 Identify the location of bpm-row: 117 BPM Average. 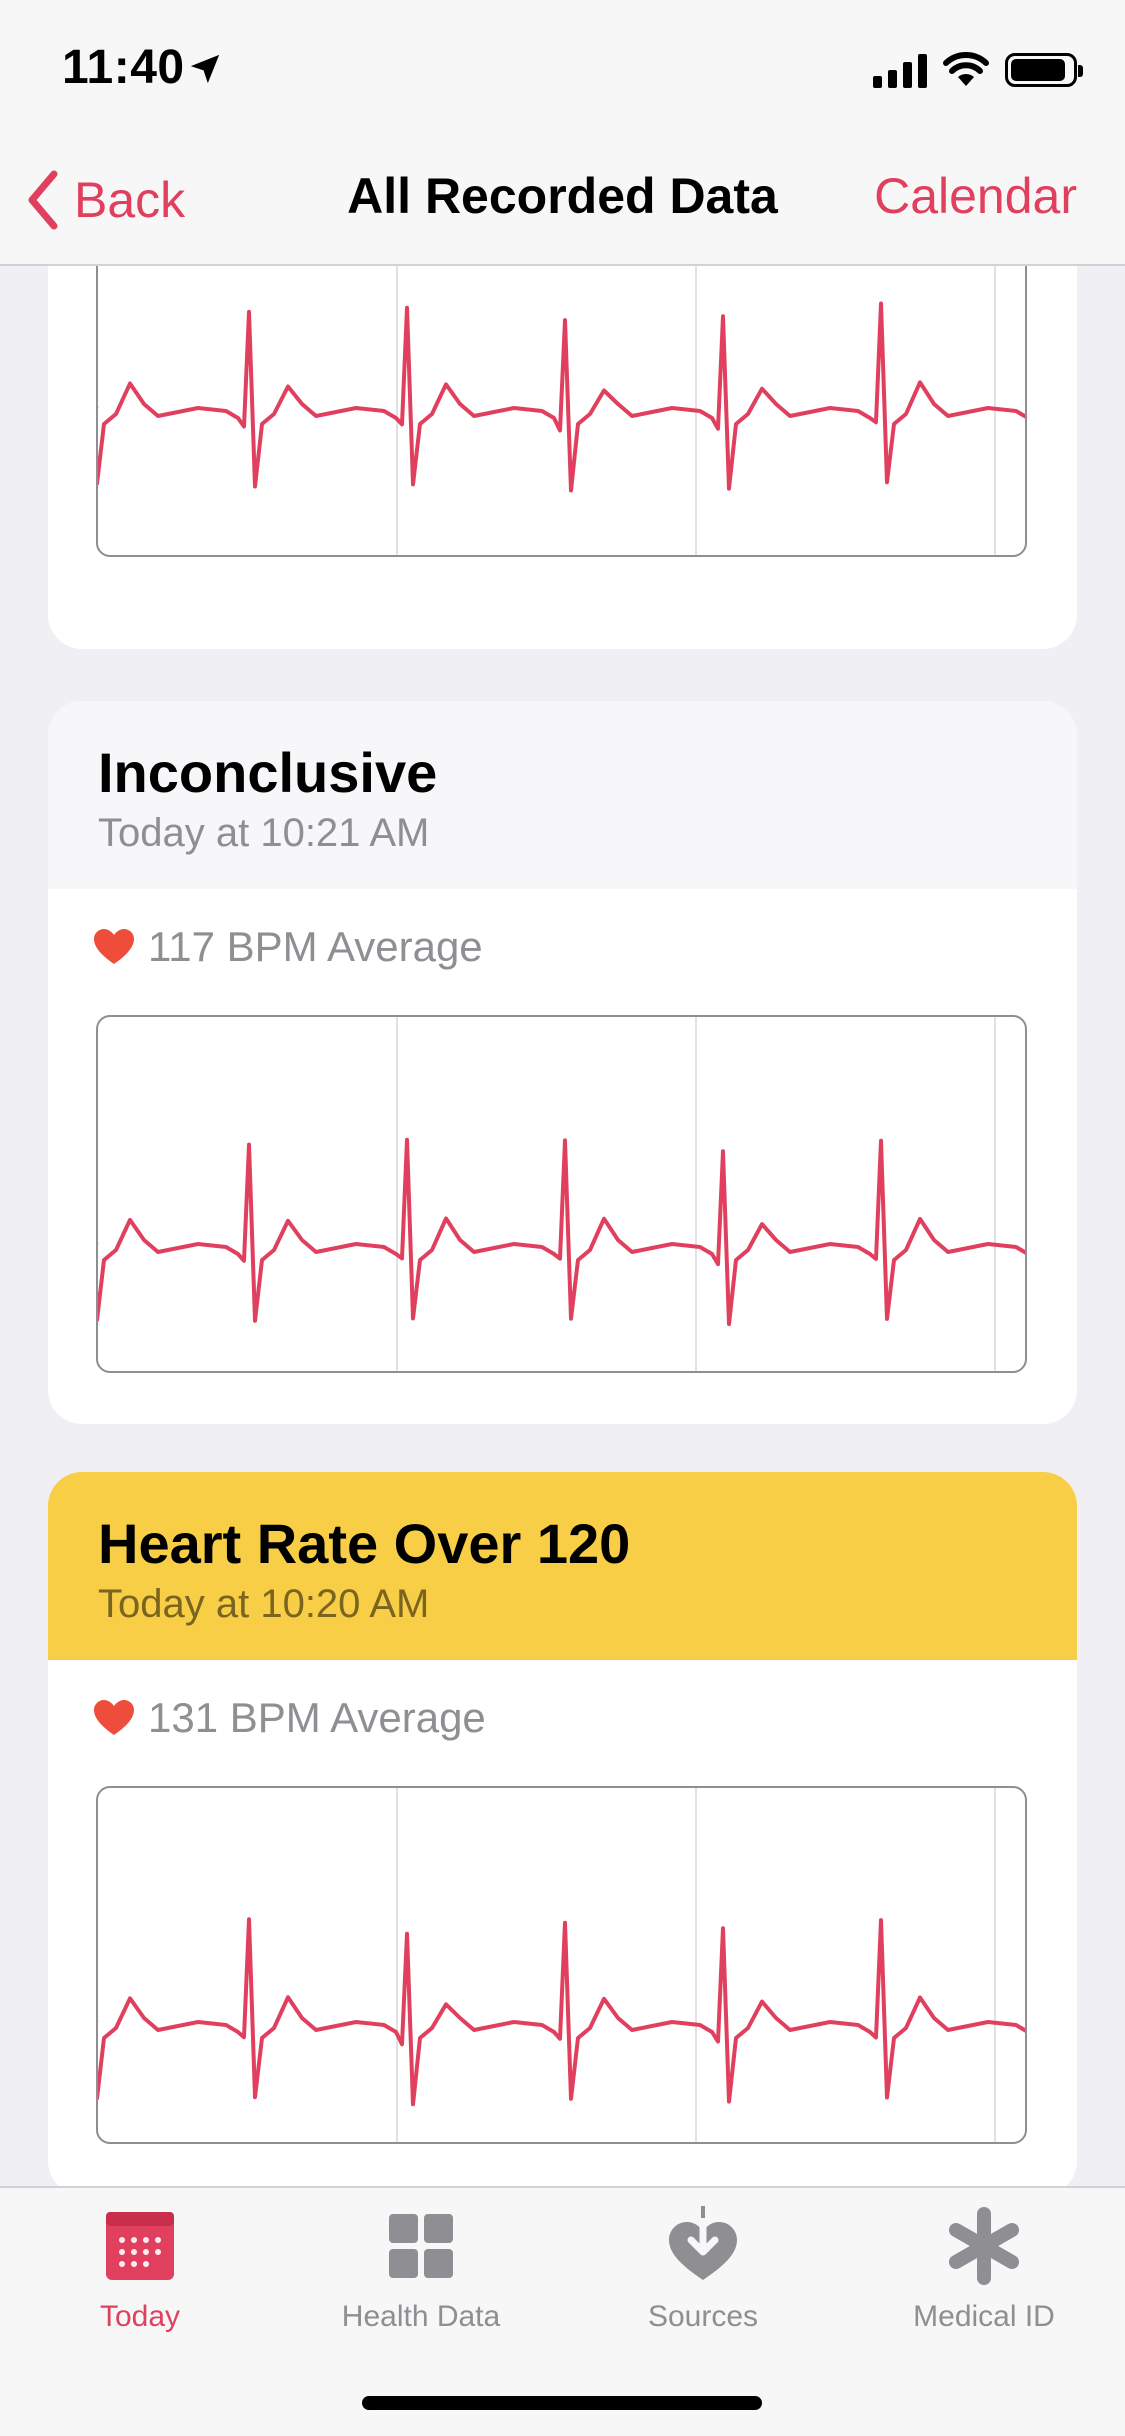
(288, 947).